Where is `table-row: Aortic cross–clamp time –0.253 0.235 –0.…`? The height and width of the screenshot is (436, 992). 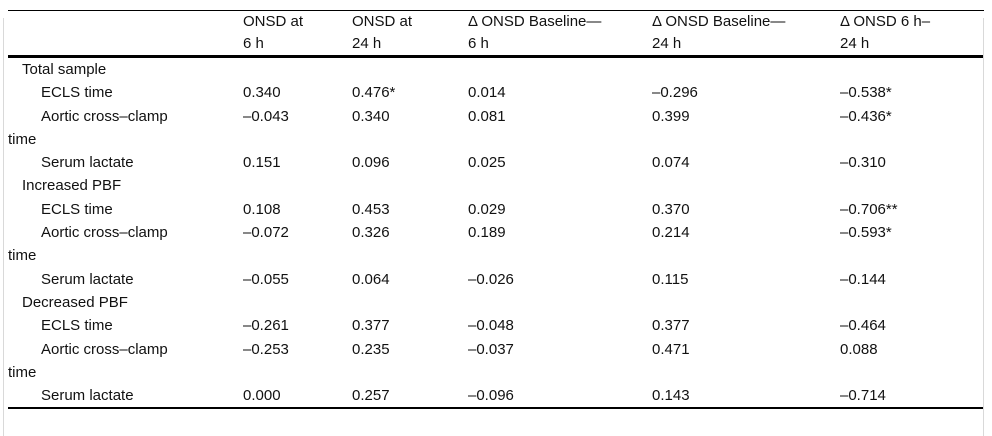 table-row: Aortic cross–clamp time –0.253 0.235 –0.… is located at coordinates (496, 361).